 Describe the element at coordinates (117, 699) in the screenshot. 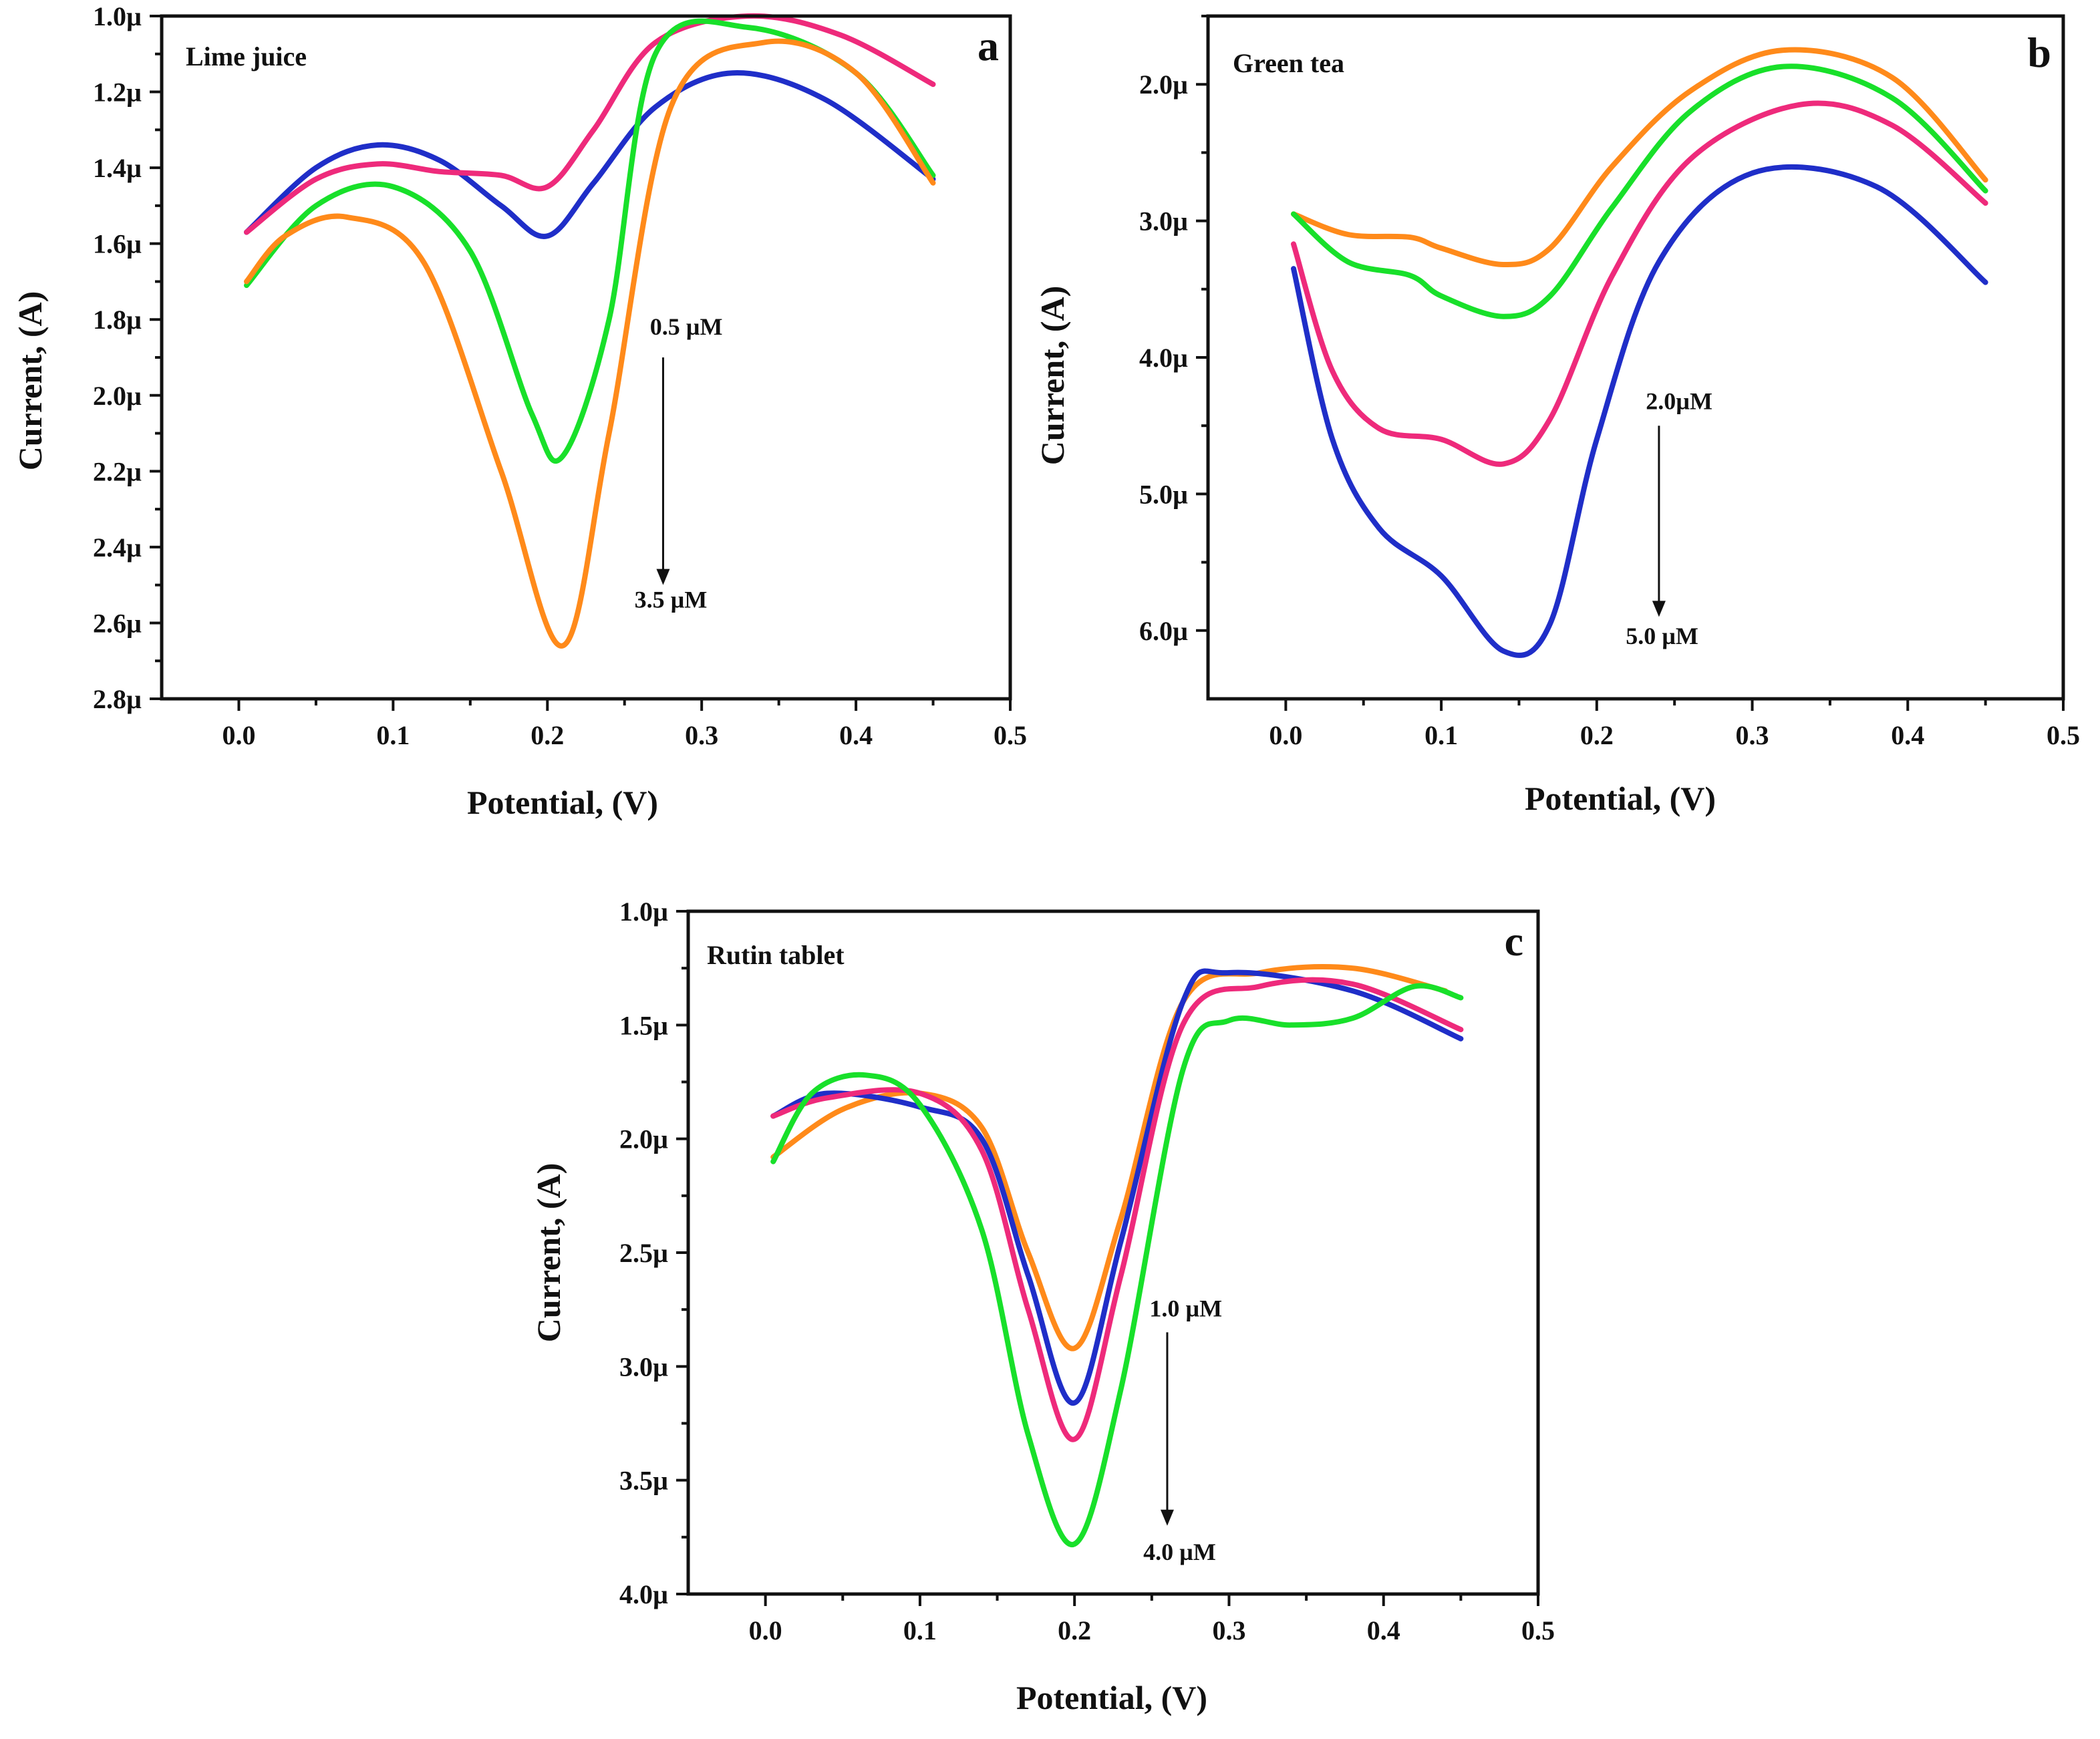

I see `y-tick-label: 2.8µ` at that location.